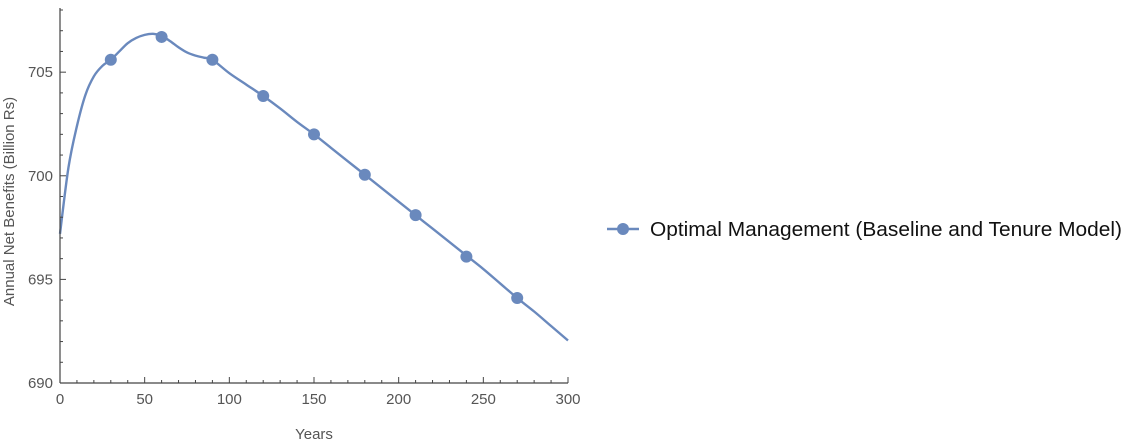 This screenshot has width=1124, height=445. I want to click on x-tick-label: 200, so click(398, 399).